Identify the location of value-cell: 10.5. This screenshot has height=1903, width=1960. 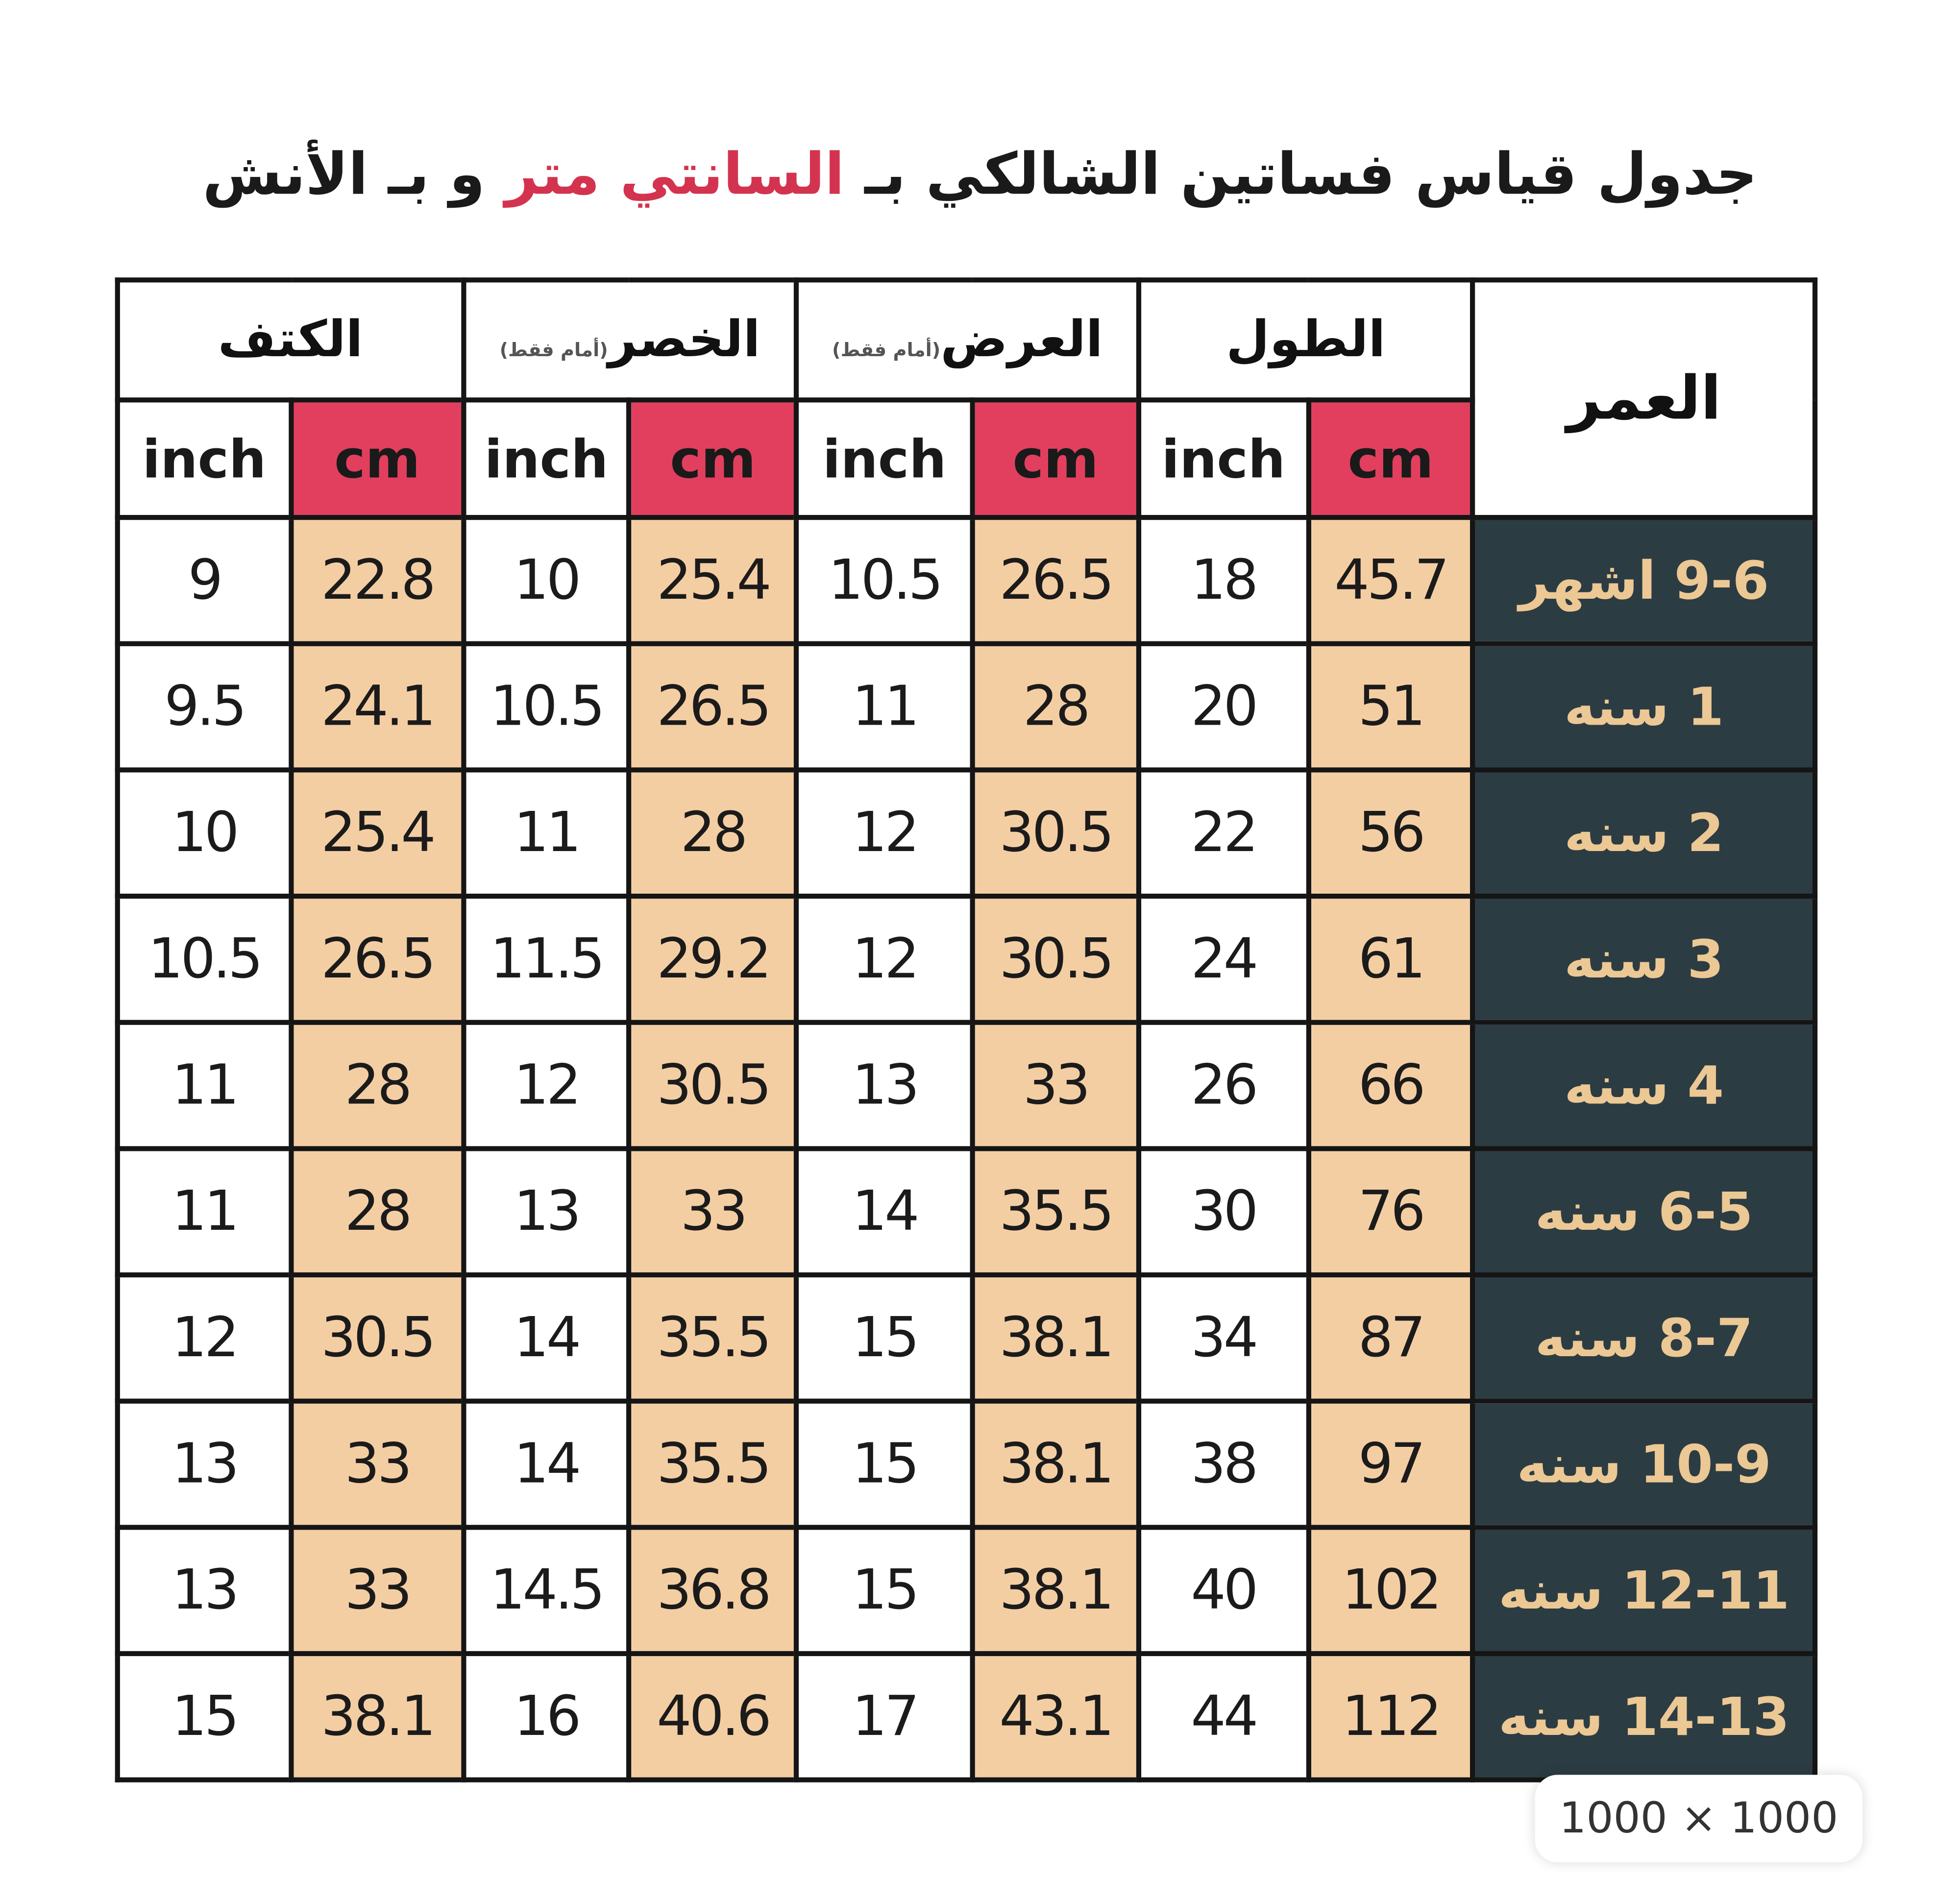
(884, 580).